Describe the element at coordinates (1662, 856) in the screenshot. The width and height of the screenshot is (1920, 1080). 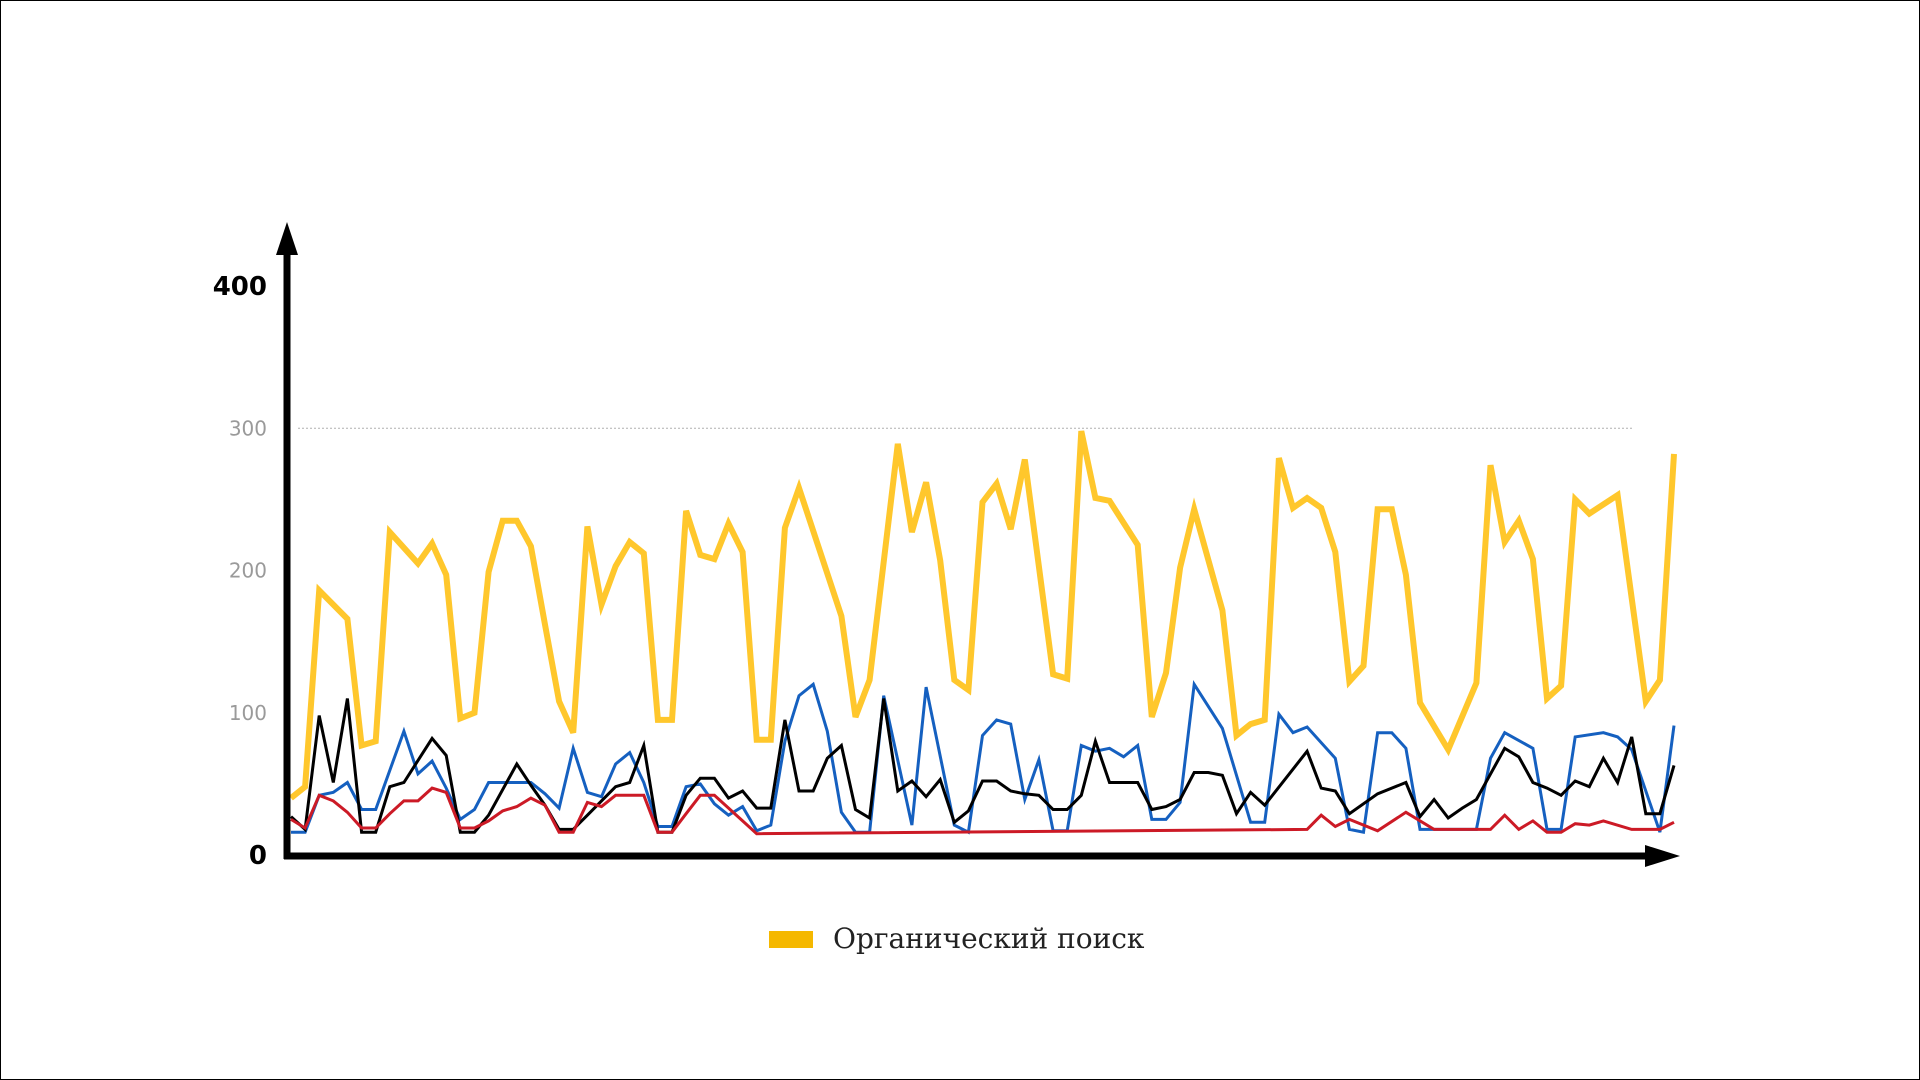
I see `x-axis-arrow` at that location.